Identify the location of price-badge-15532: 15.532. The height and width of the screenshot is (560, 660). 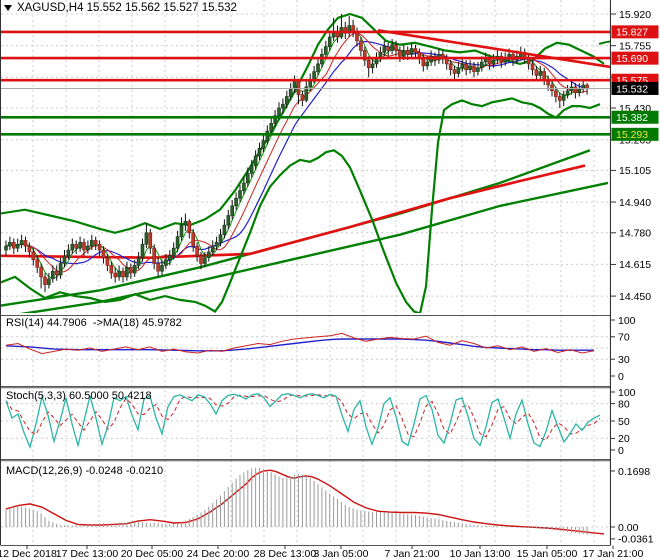
(635, 88).